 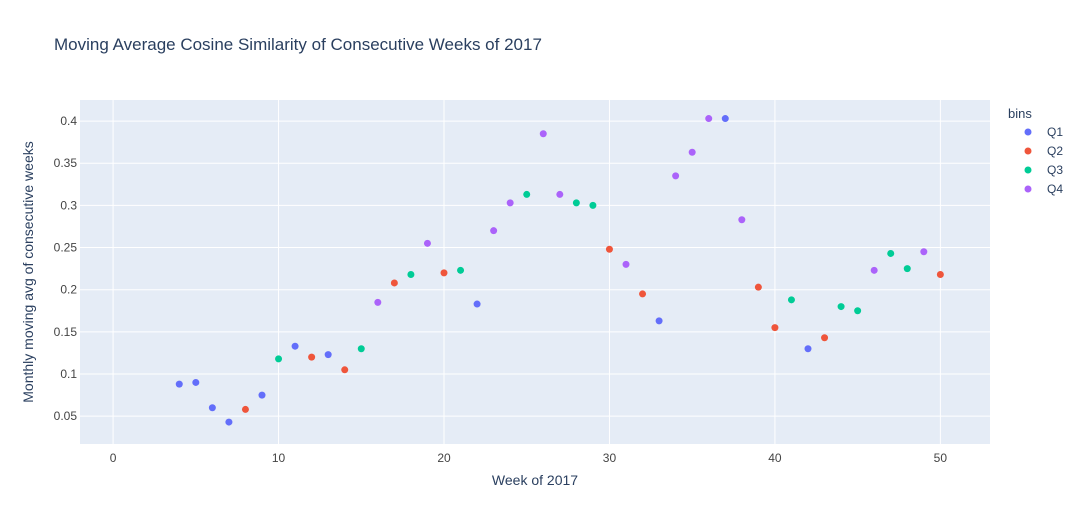 I want to click on legend: bins Q1 Q2 Q3 Q4, so click(x=1035, y=151).